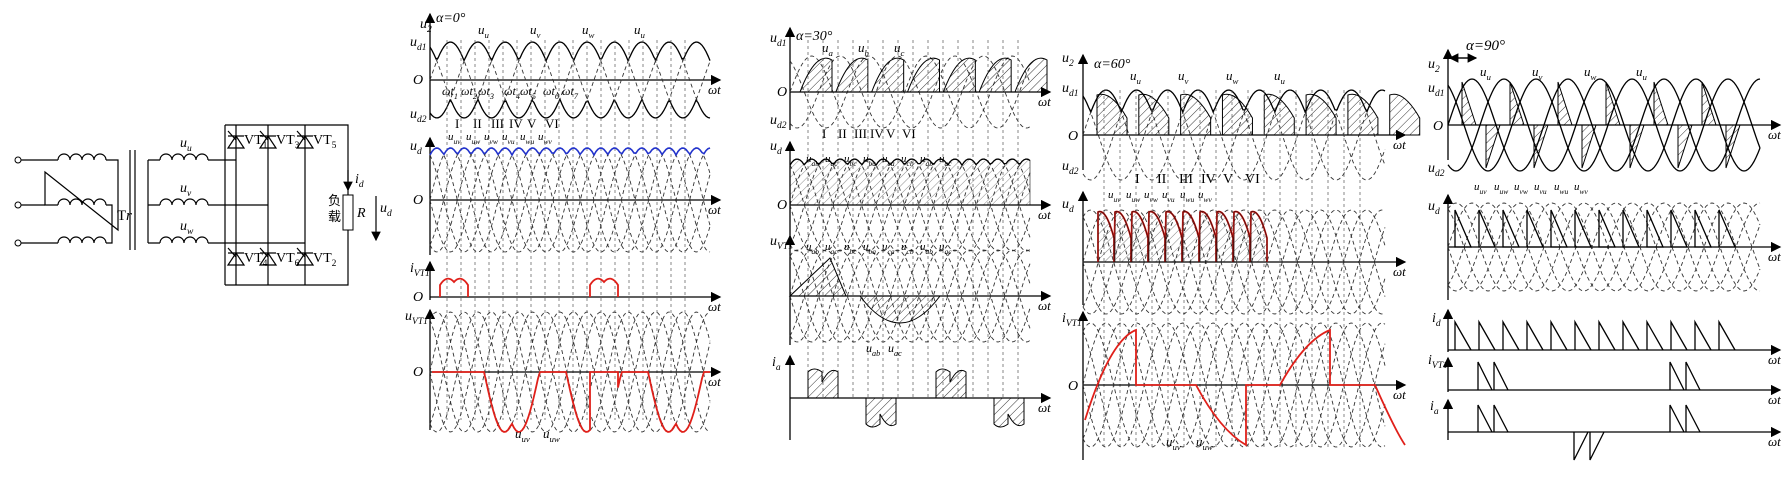  What do you see at coordinates (828, 49) in the screenshot?
I see `phase-tag: ua` at bounding box center [828, 49].